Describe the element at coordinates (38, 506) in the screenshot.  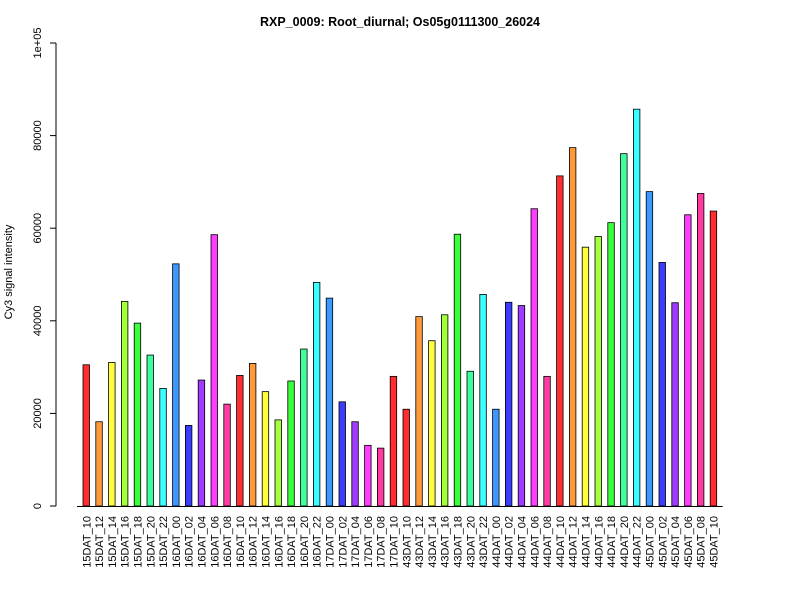
I see `y-tick-label: 0` at that location.